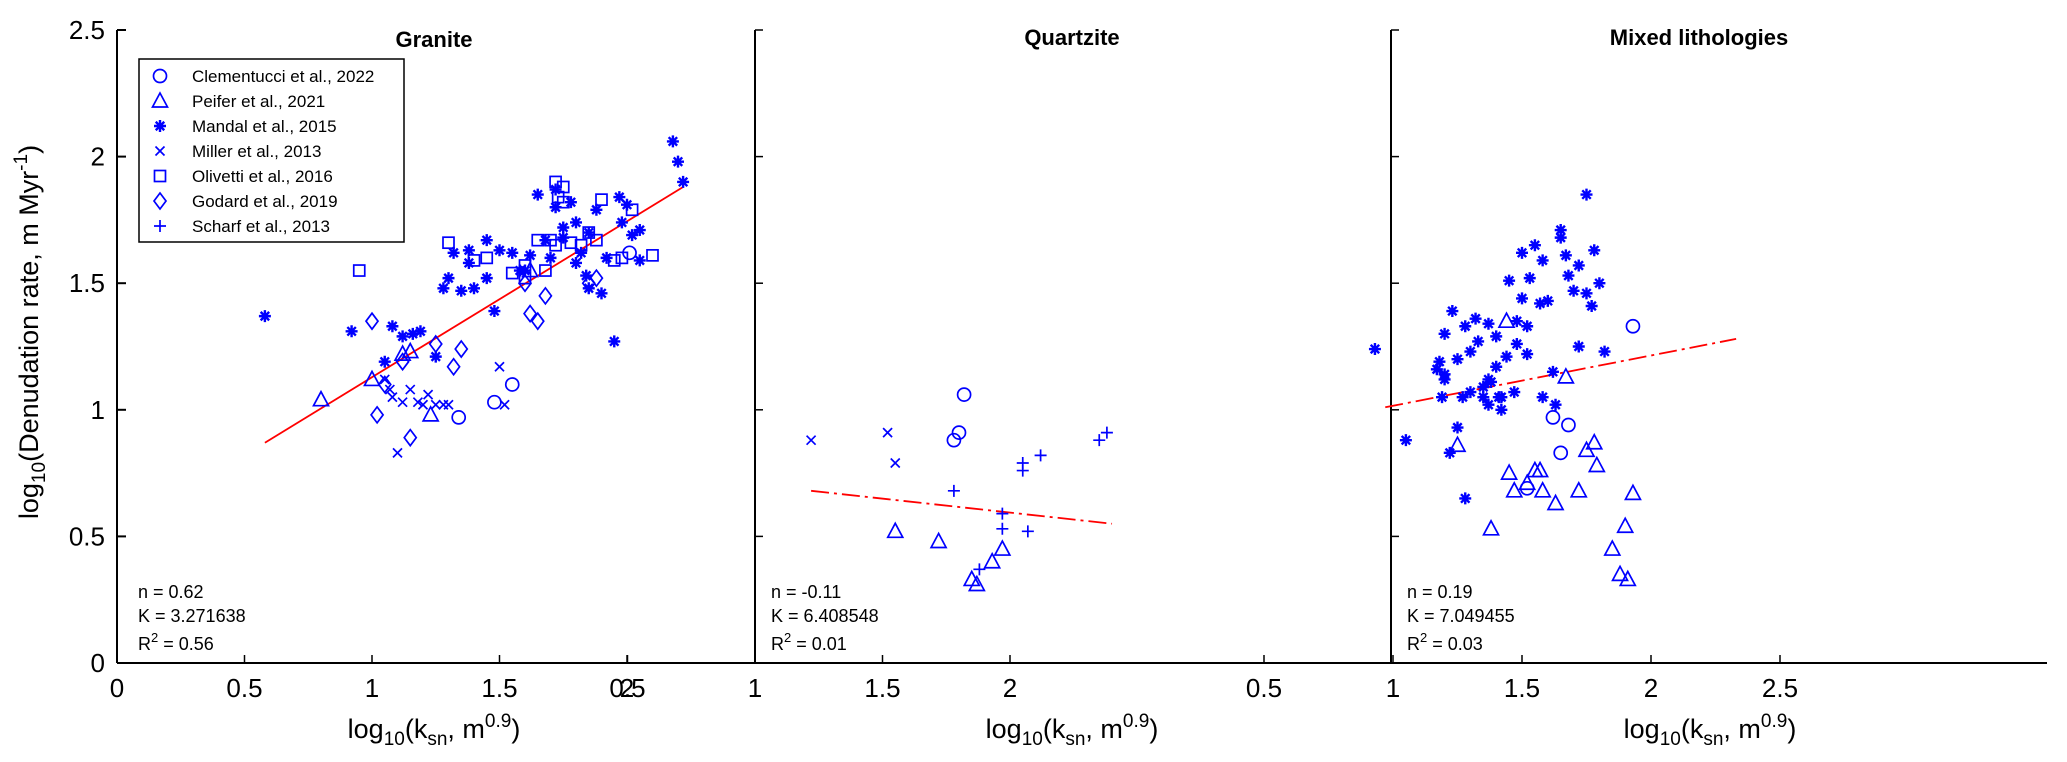 This screenshot has width=2067, height=762. I want to click on fit-line, so click(962, 507).